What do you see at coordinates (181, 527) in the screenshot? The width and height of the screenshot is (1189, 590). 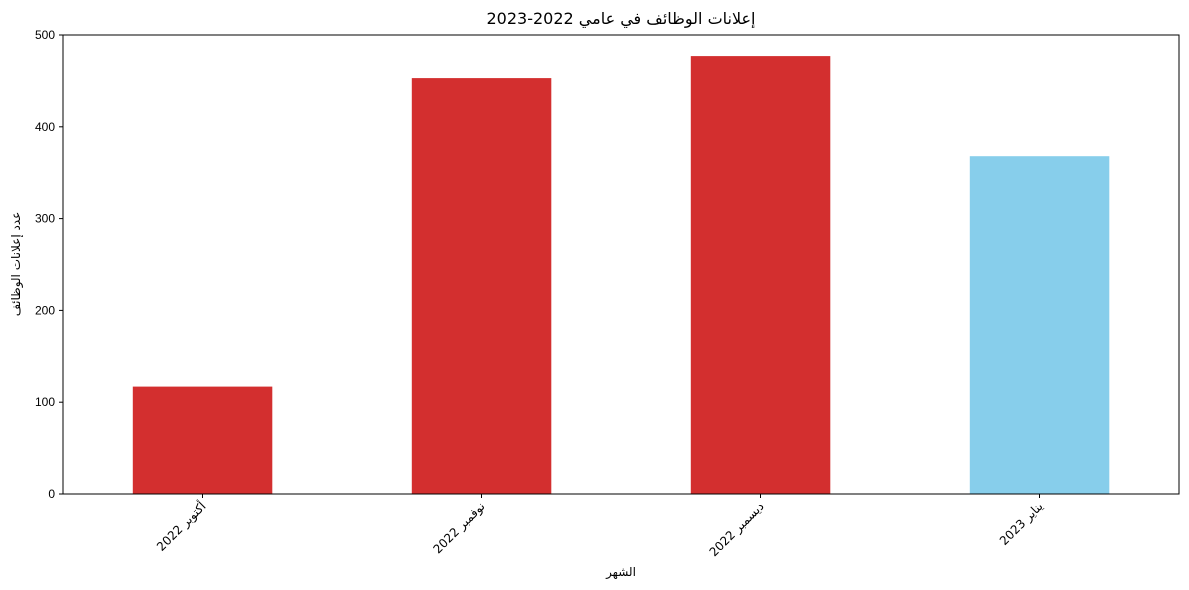 I see `x-tick-label: أكتوبر 2022` at bounding box center [181, 527].